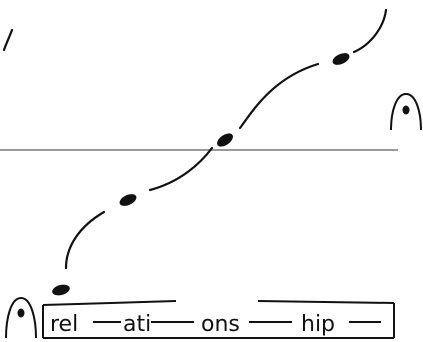 Image resolution: width=423 pixels, height=342 pixels. I want to click on syllable-1: rel, so click(64, 324).